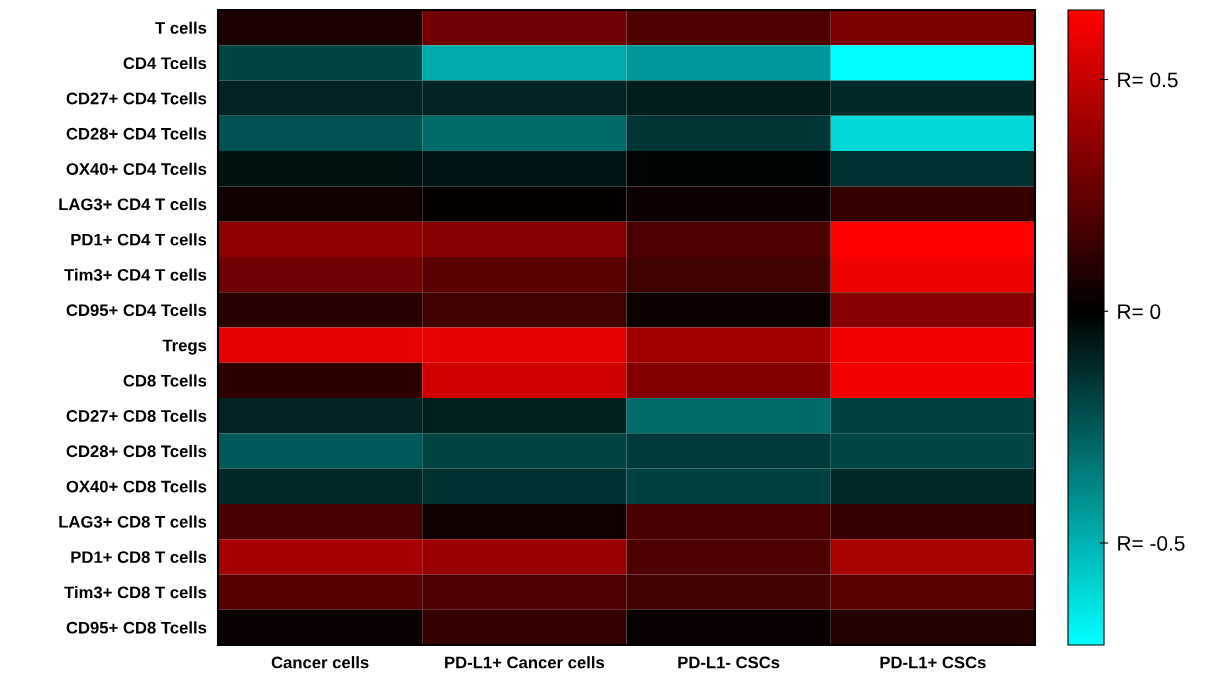  Describe the element at coordinates (1139, 312) in the screenshot. I see `color-bar-label: R= 0` at that location.